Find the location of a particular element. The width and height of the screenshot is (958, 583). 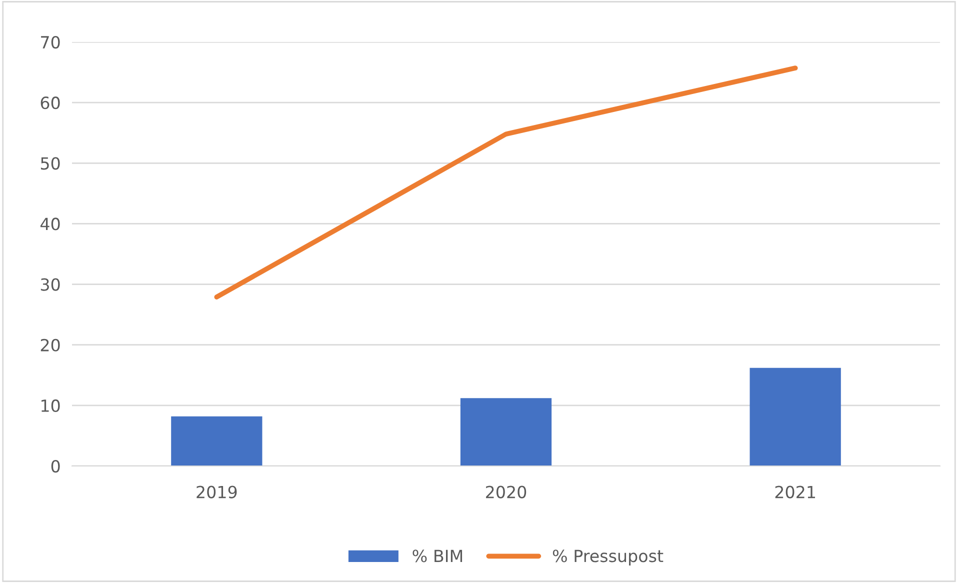

x-tick-label: 2021 is located at coordinates (795, 492).